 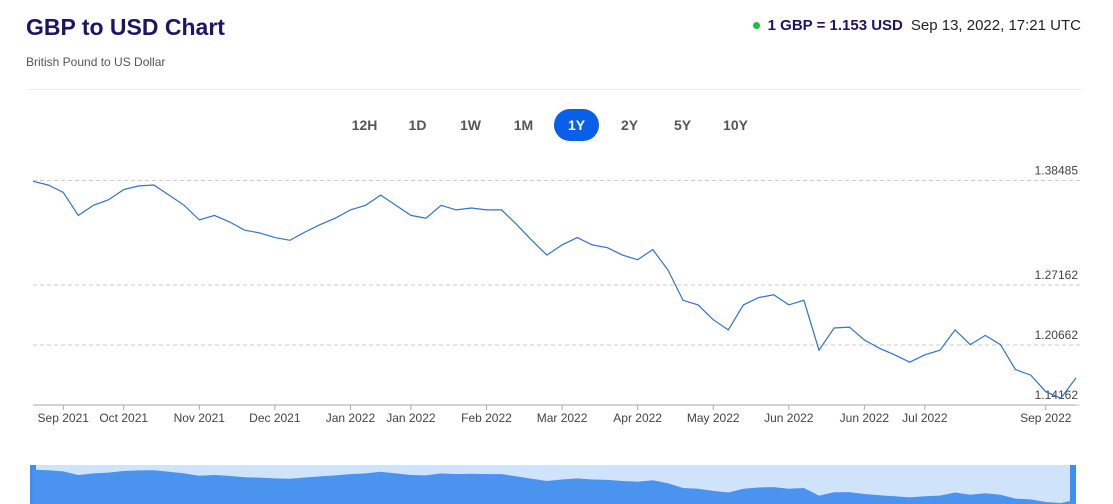 I want to click on timestamp: Sep 13, 2022, 17:21 UTC, so click(x=995, y=25).